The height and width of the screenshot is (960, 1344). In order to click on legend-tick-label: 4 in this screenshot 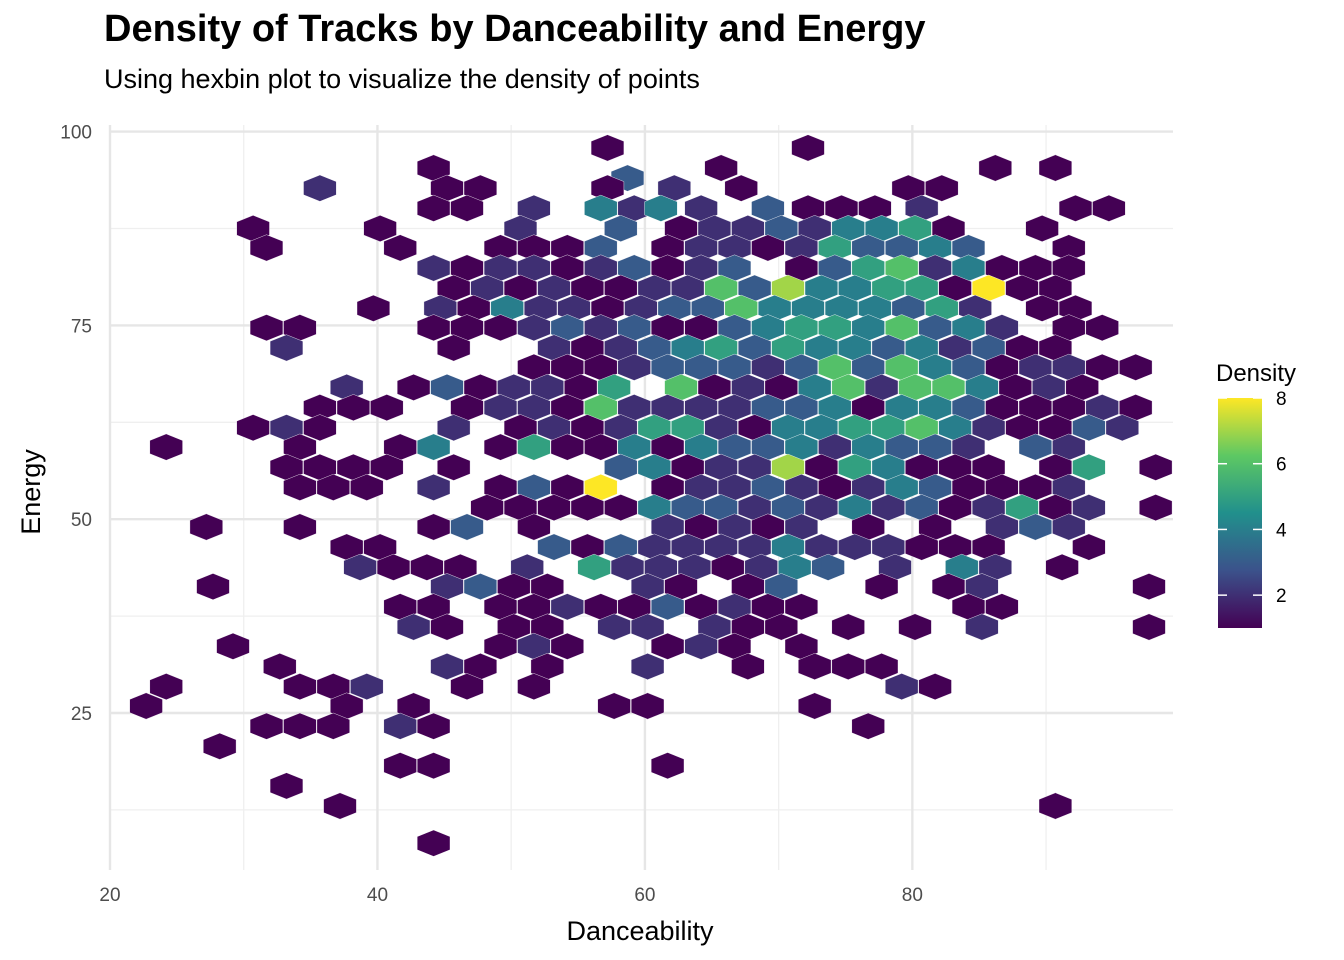, I will do `click(1281, 530)`.